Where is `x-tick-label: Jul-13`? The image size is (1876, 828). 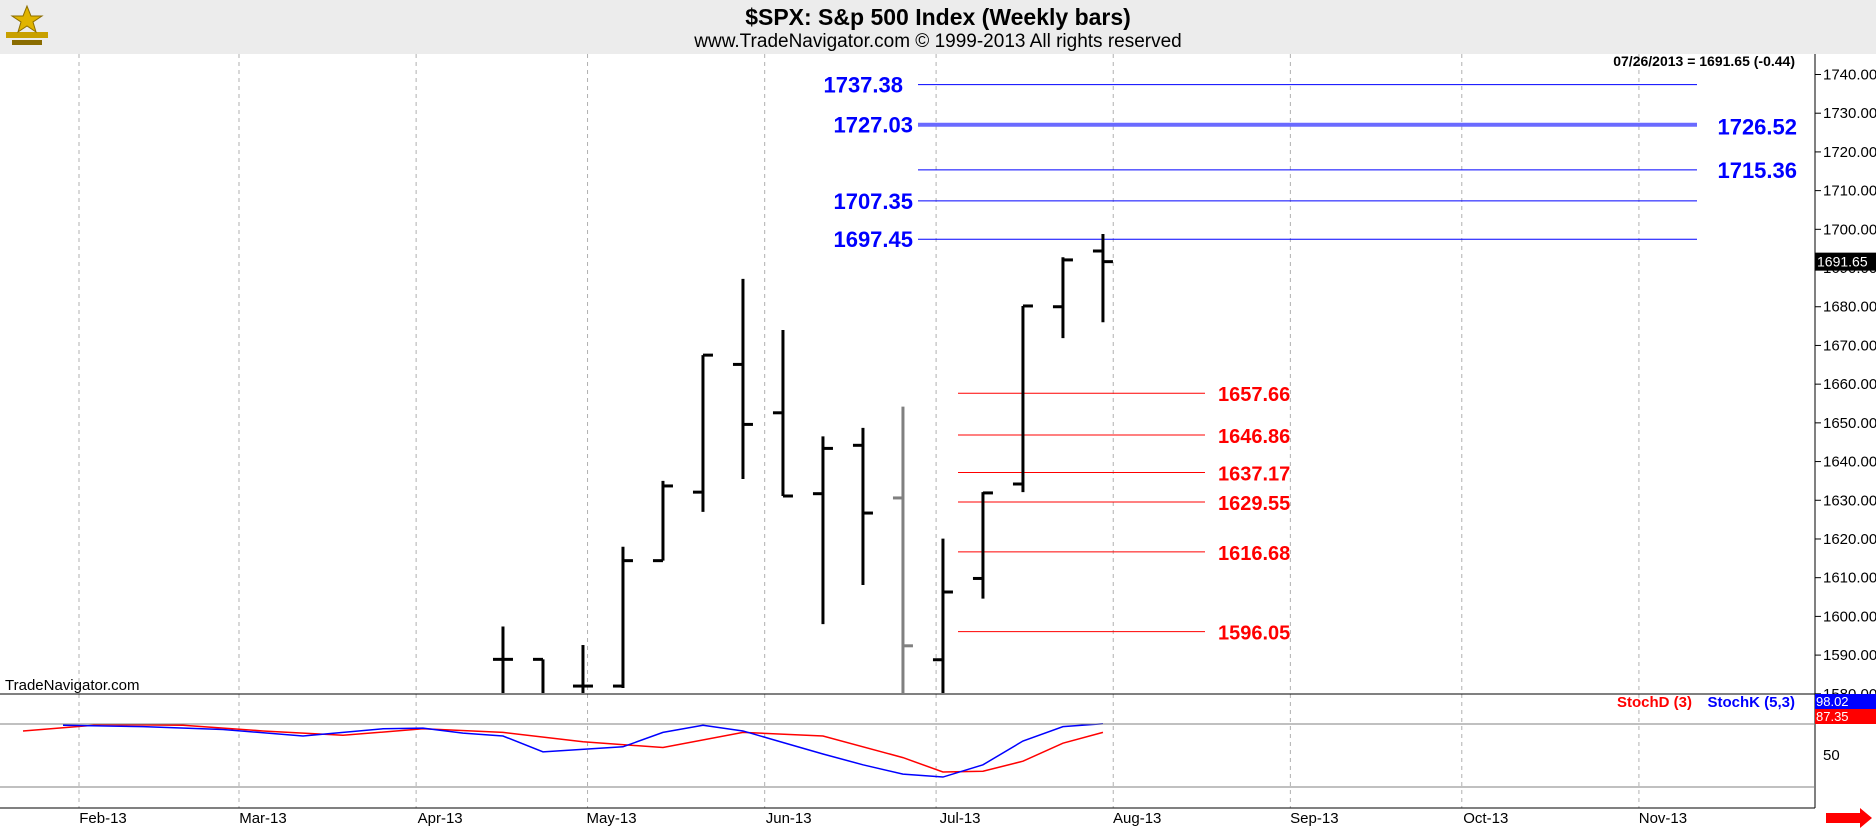
x-tick-label: Jul-13 is located at coordinates (960, 818).